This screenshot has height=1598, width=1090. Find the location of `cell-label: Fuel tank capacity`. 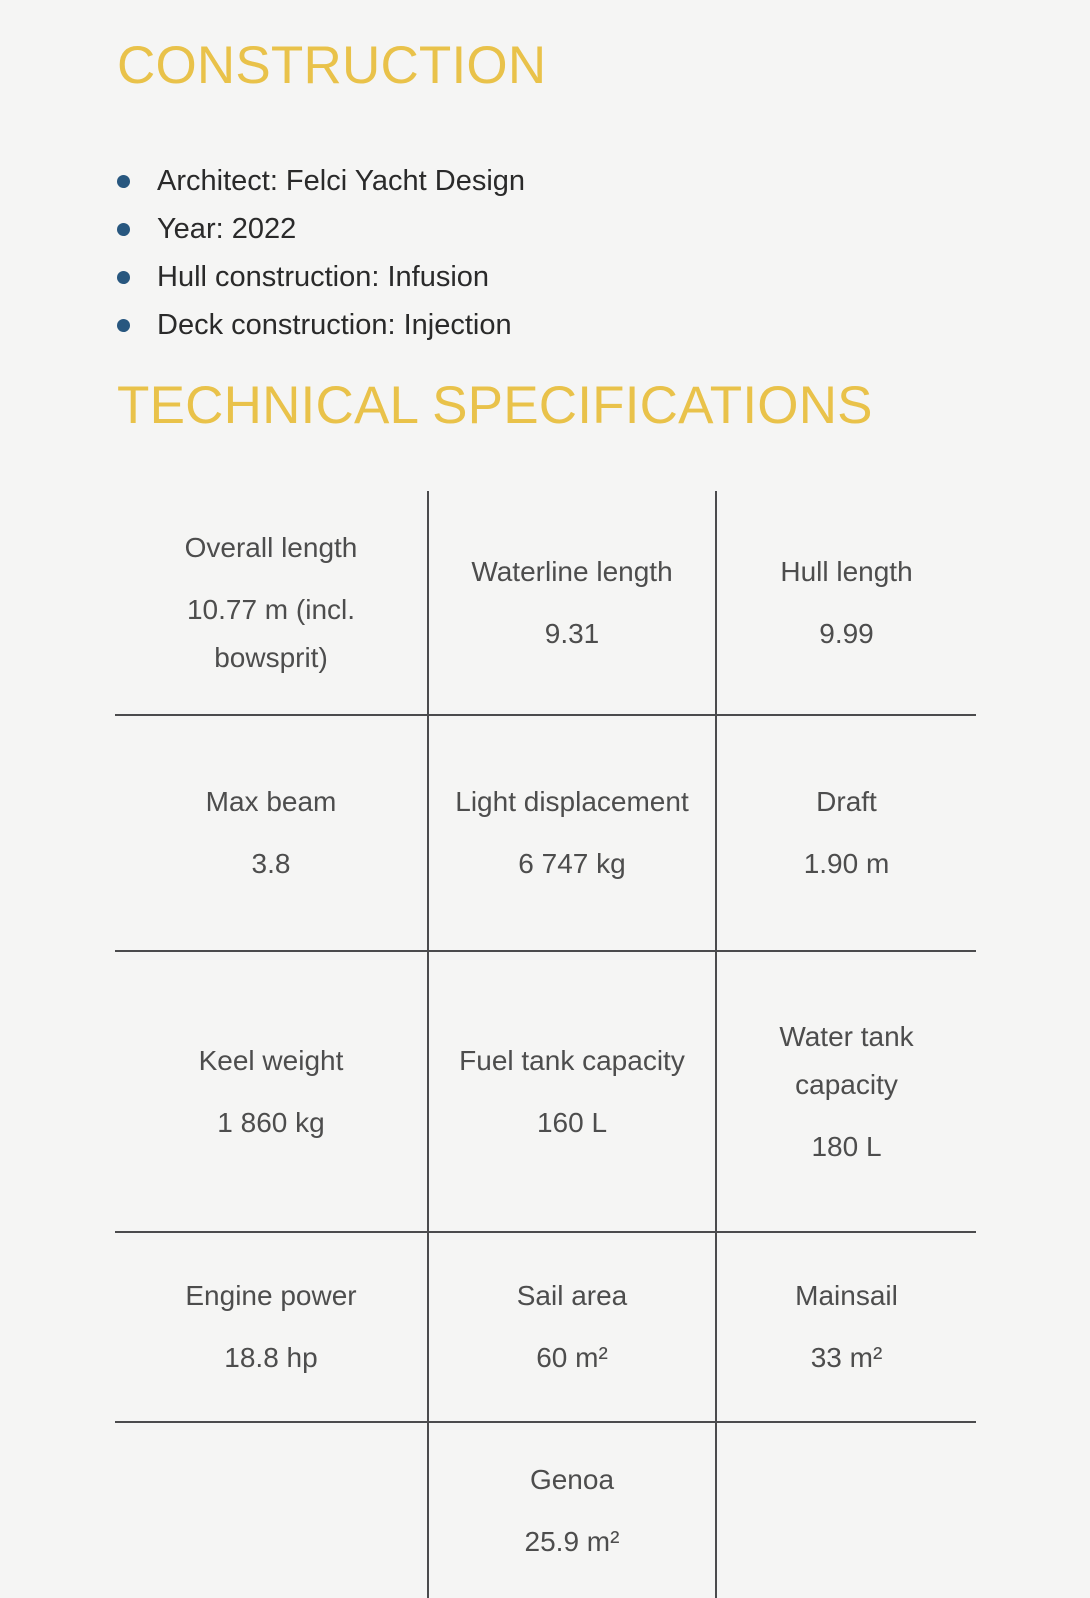

cell-label: Fuel tank capacity is located at coordinates (572, 1060).